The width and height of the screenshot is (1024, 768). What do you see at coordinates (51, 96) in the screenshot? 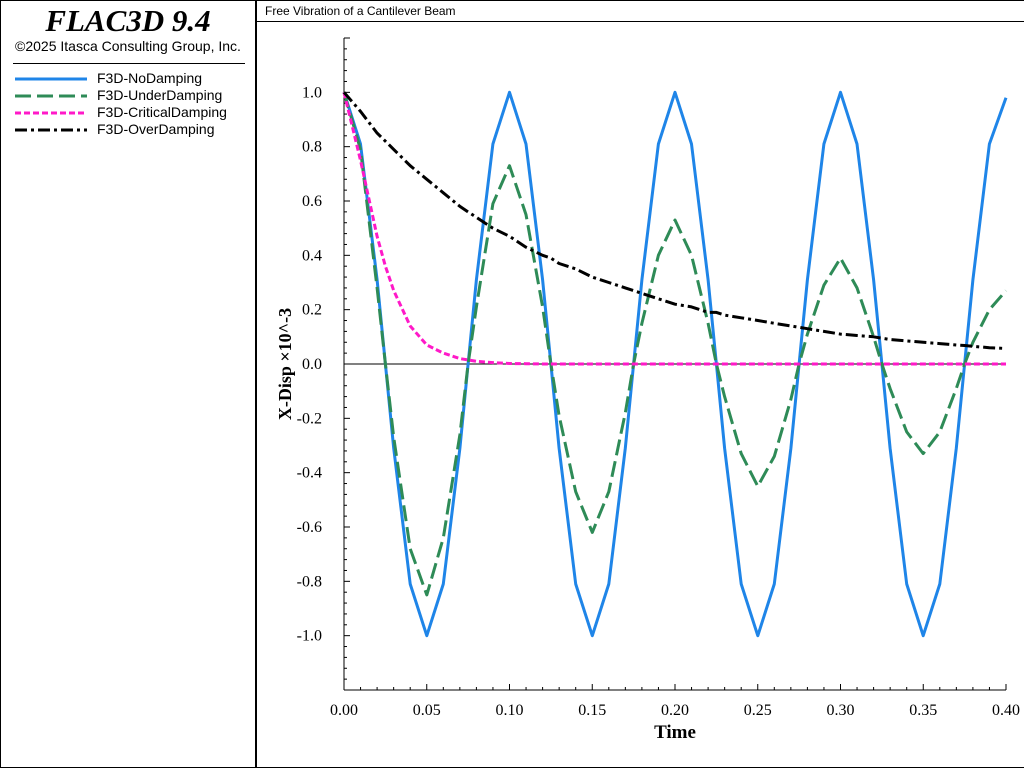
I see `legend-swatch-underdamping` at bounding box center [51, 96].